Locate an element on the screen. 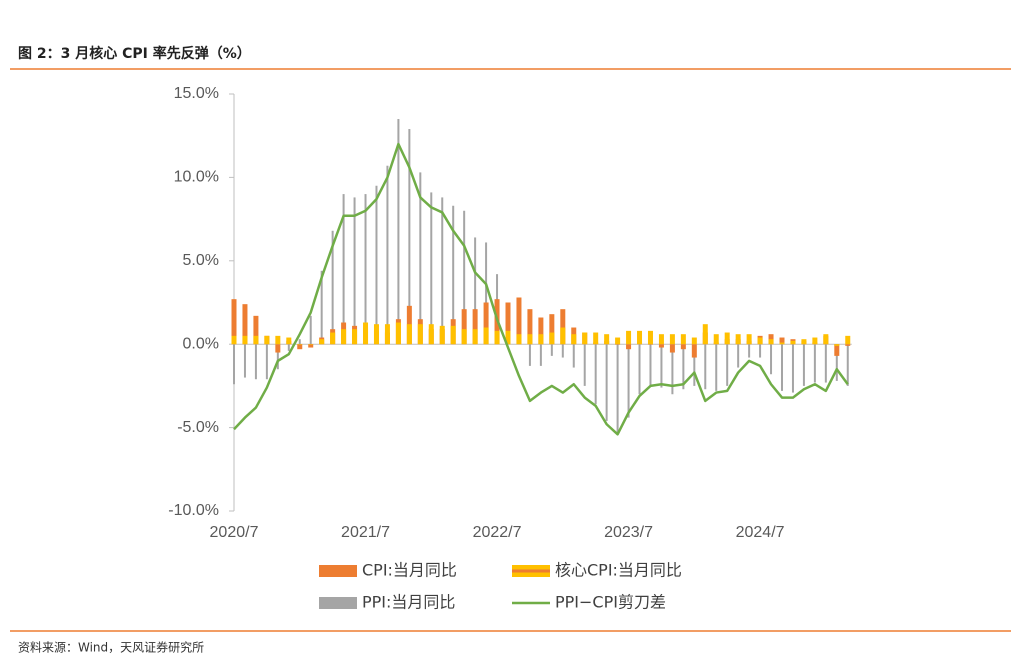  source-note: 资料来源：Wind，天风证券研究所 is located at coordinates (111, 647).